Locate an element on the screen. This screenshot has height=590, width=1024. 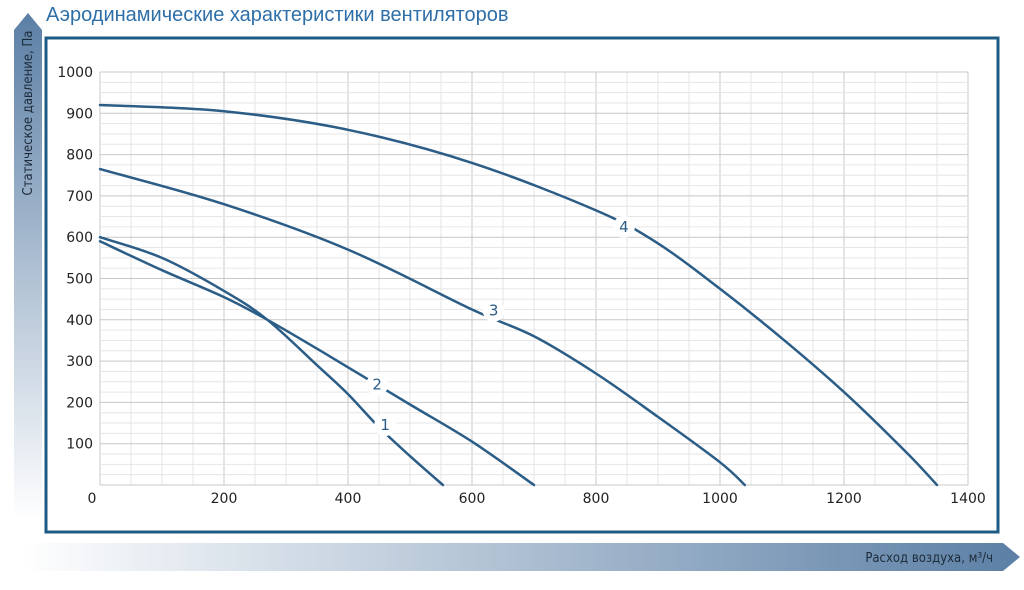
x-tick-label: 1000 is located at coordinates (720, 499).